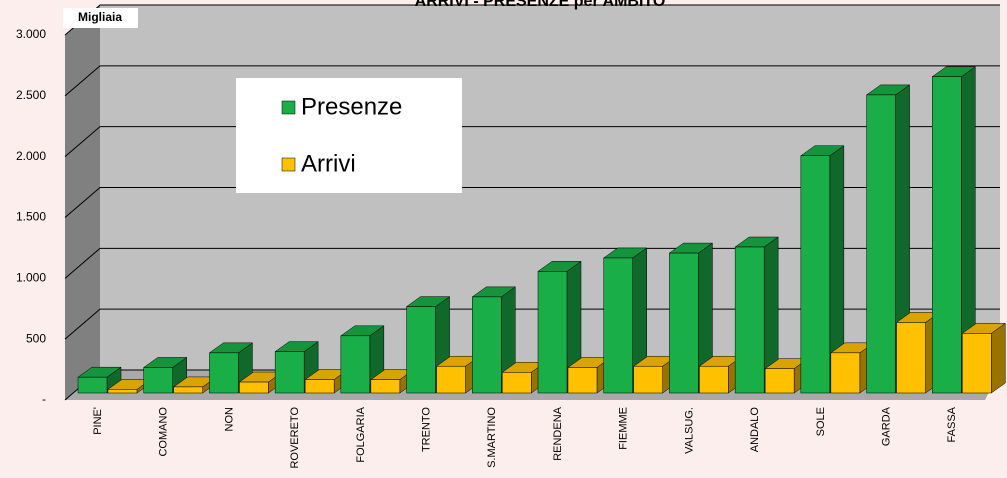 The width and height of the screenshot is (1007, 478). I want to click on x-tick-label: GARDA, so click(886, 426).